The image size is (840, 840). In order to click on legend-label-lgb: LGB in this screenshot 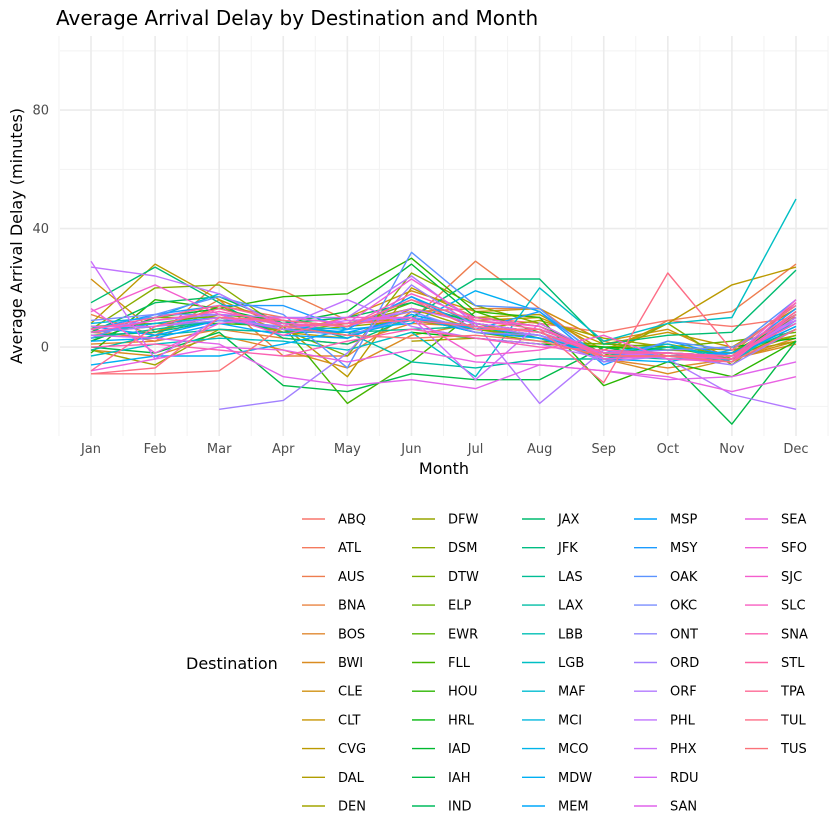, I will do `click(571, 663)`.